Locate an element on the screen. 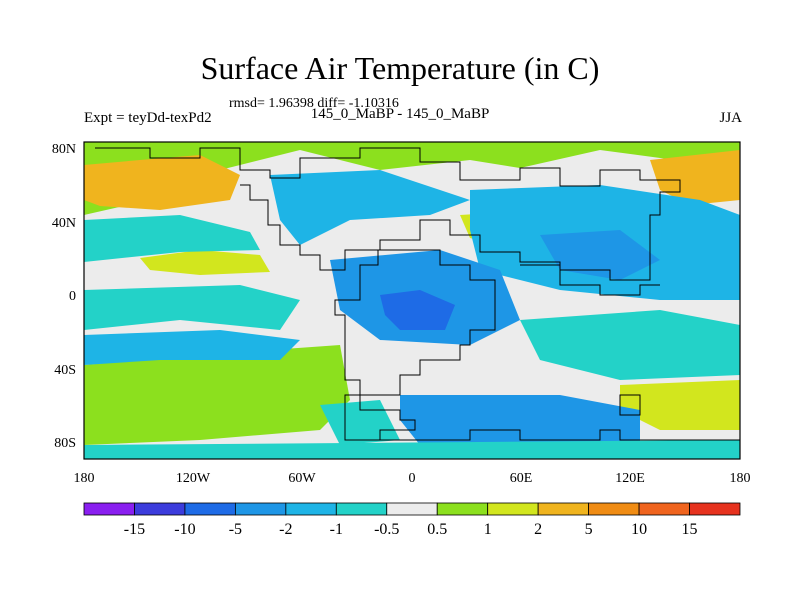 This screenshot has width=800, height=600. stats-line: rmsd= 1.96398 diff= -1.10316 is located at coordinates (314, 103).